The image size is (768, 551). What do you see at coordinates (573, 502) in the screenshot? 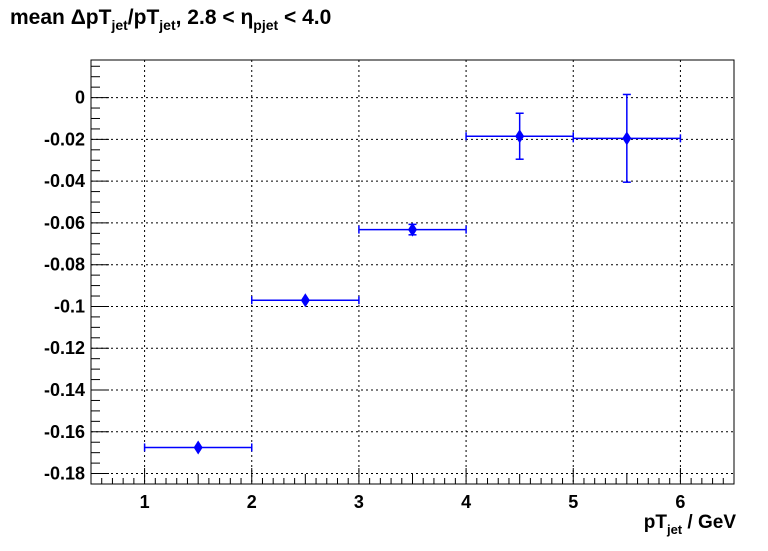
I see `x-tick-label: 5` at bounding box center [573, 502].